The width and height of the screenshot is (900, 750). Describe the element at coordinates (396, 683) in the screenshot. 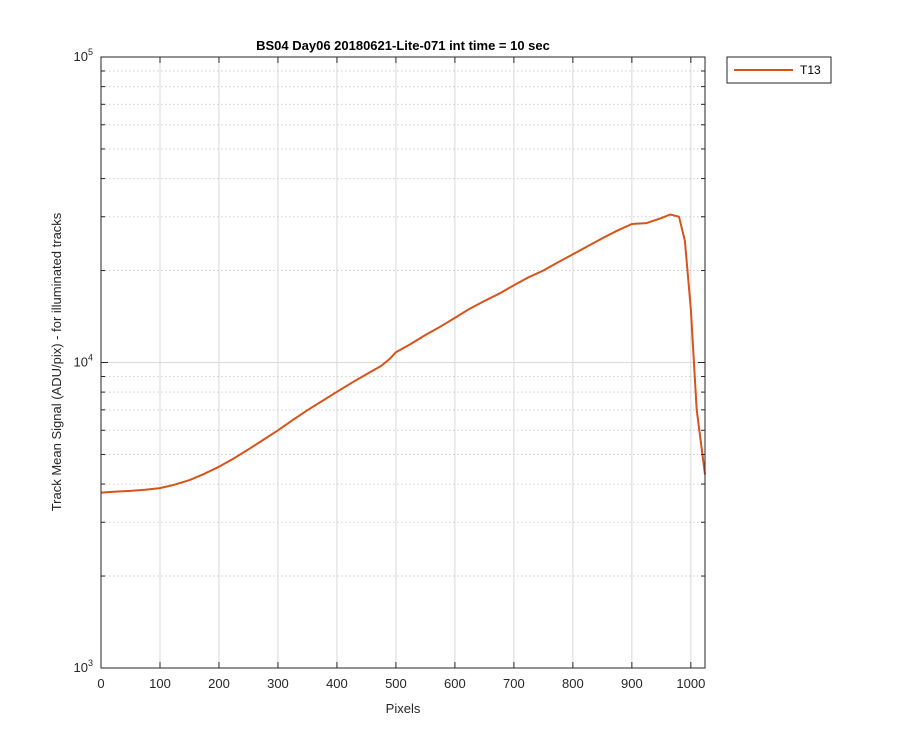

I see `x-tick-label: 500` at that location.